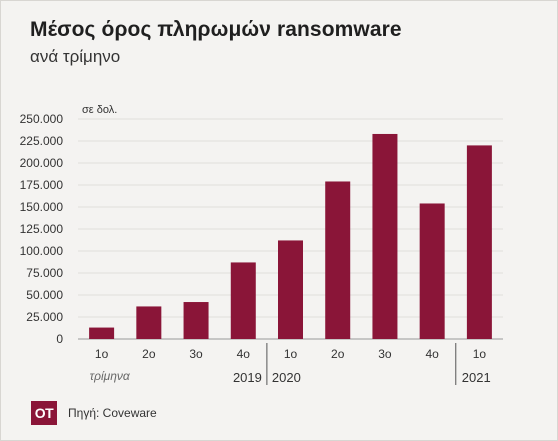  I want to click on year-label: 2019, so click(247, 377).